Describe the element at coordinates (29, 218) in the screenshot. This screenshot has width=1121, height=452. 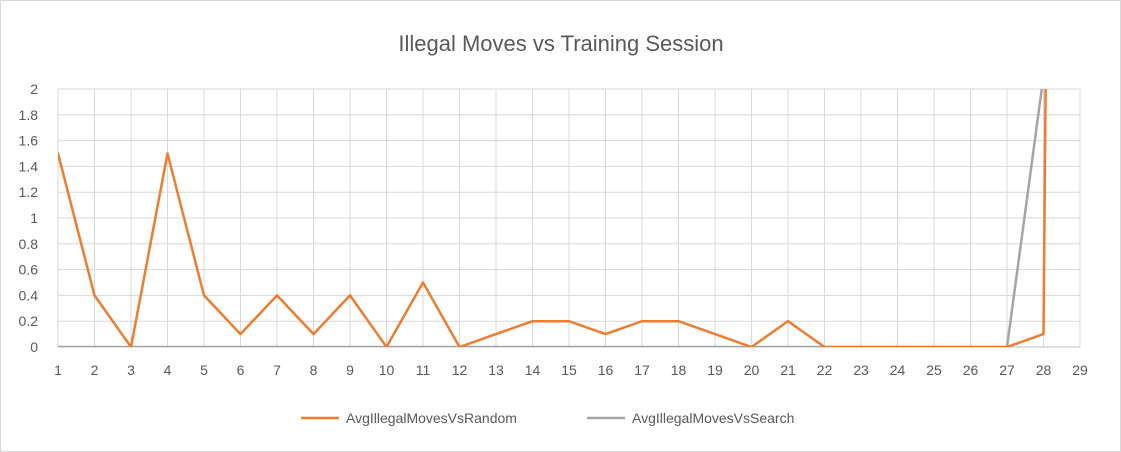
I see `y-axis-ticks: 0 0.2 0.4 0.6 0.8 1 1.2 1.4 1.6 1.8 2` at that location.